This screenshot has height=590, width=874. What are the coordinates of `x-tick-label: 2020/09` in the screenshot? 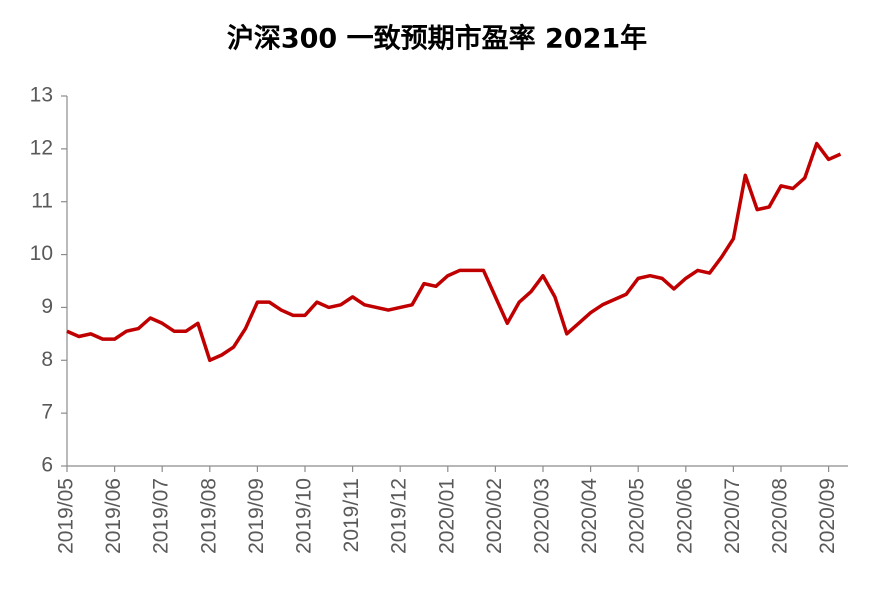 It's located at (827, 516).